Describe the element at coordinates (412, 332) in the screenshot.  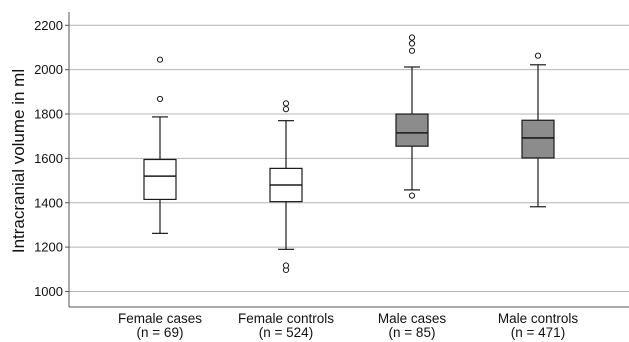
I see `x-category-count: (n = 85)` at that location.